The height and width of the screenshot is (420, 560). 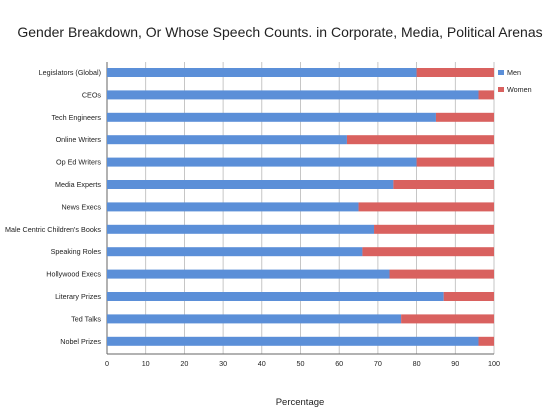 What do you see at coordinates (78, 162) in the screenshot?
I see `category-label-5: Op Ed Writers` at bounding box center [78, 162].